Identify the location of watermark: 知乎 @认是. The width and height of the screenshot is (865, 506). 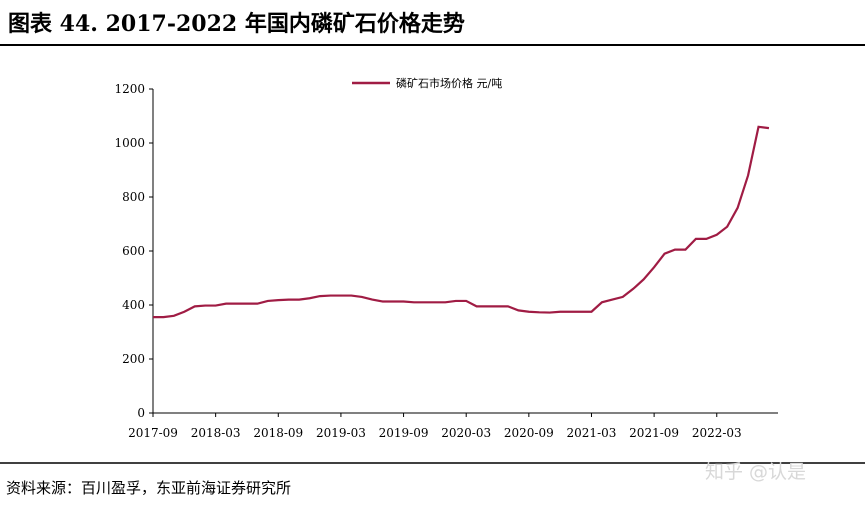
(755, 472).